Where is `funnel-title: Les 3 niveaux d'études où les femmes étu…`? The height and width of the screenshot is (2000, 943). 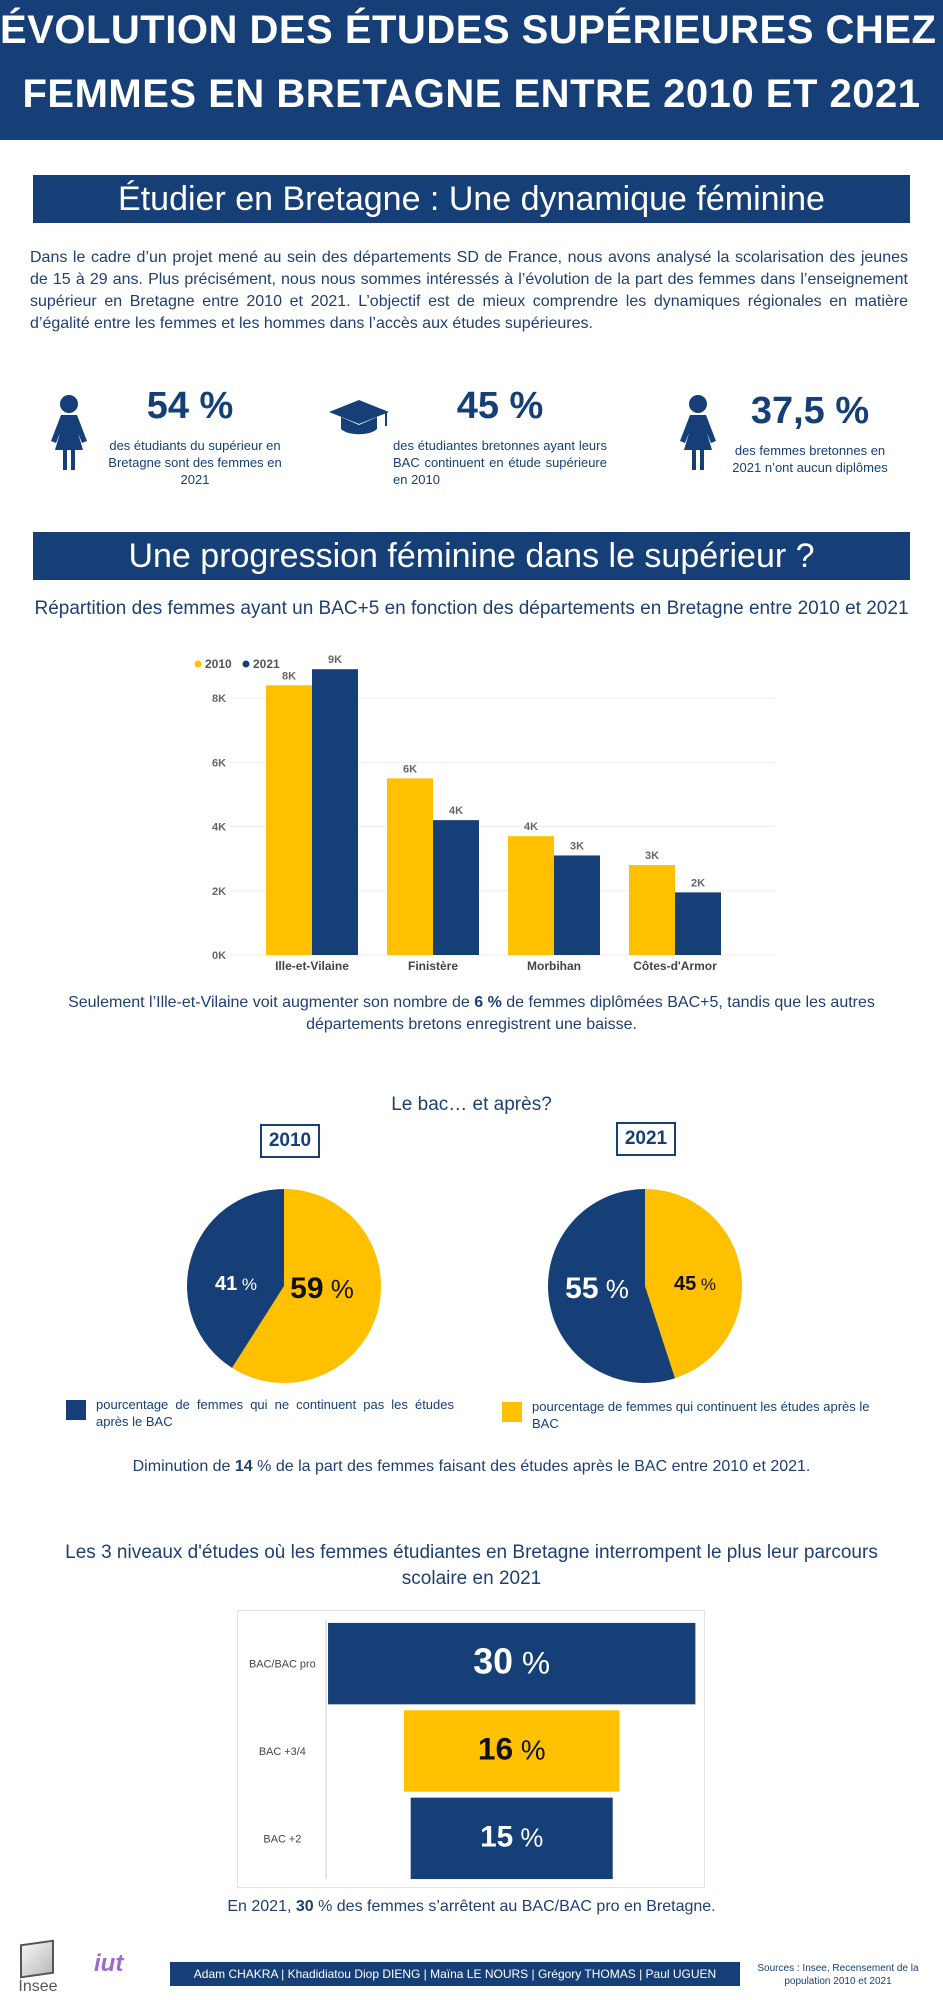
funnel-title: Les 3 niveaux d'études où les femmes étu… is located at coordinates (471, 1566).